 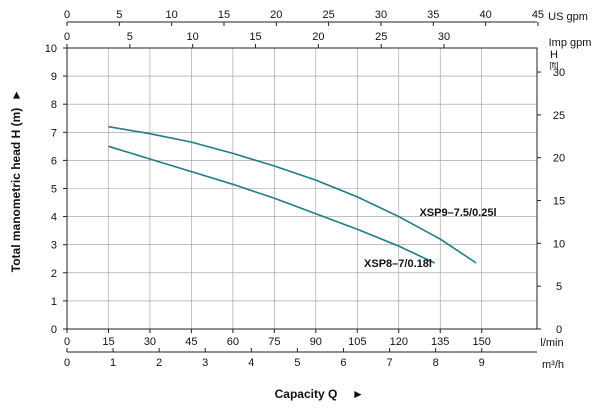 I want to click on unit-us-gpm: US gpm, so click(x=568, y=17).